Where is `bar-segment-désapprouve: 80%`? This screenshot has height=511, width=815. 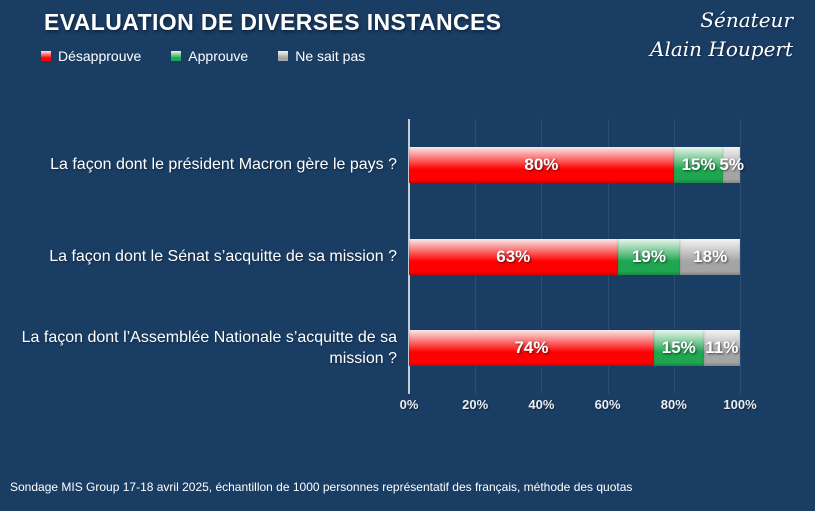 bar-segment-désapprouve: 80% is located at coordinates (541, 164).